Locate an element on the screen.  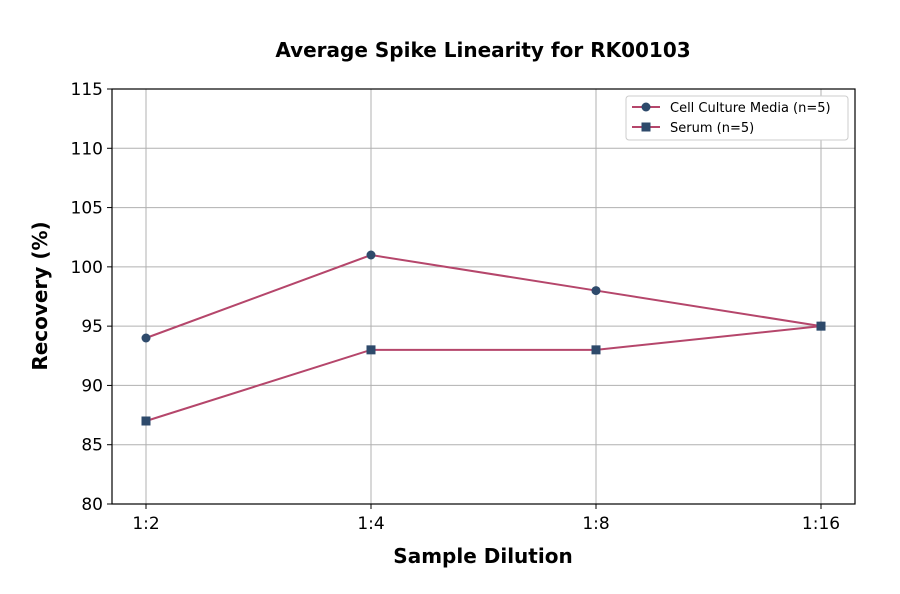
y-tick-label: 95 is located at coordinates (92, 327).